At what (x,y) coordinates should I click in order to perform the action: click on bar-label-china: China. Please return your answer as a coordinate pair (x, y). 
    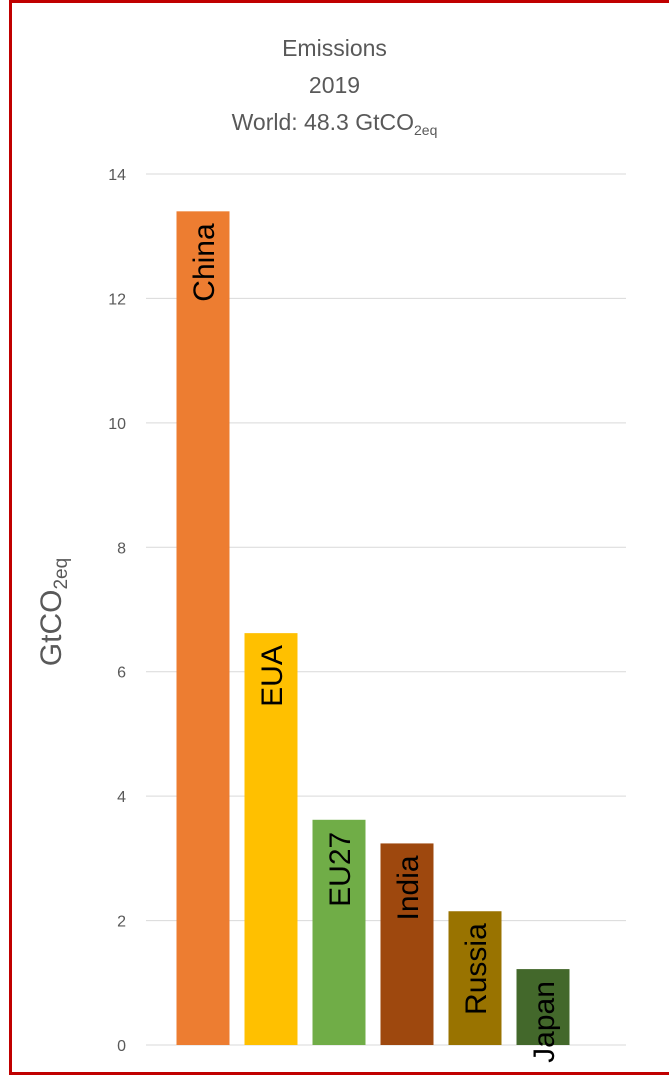
    Looking at the image, I should click on (204, 262).